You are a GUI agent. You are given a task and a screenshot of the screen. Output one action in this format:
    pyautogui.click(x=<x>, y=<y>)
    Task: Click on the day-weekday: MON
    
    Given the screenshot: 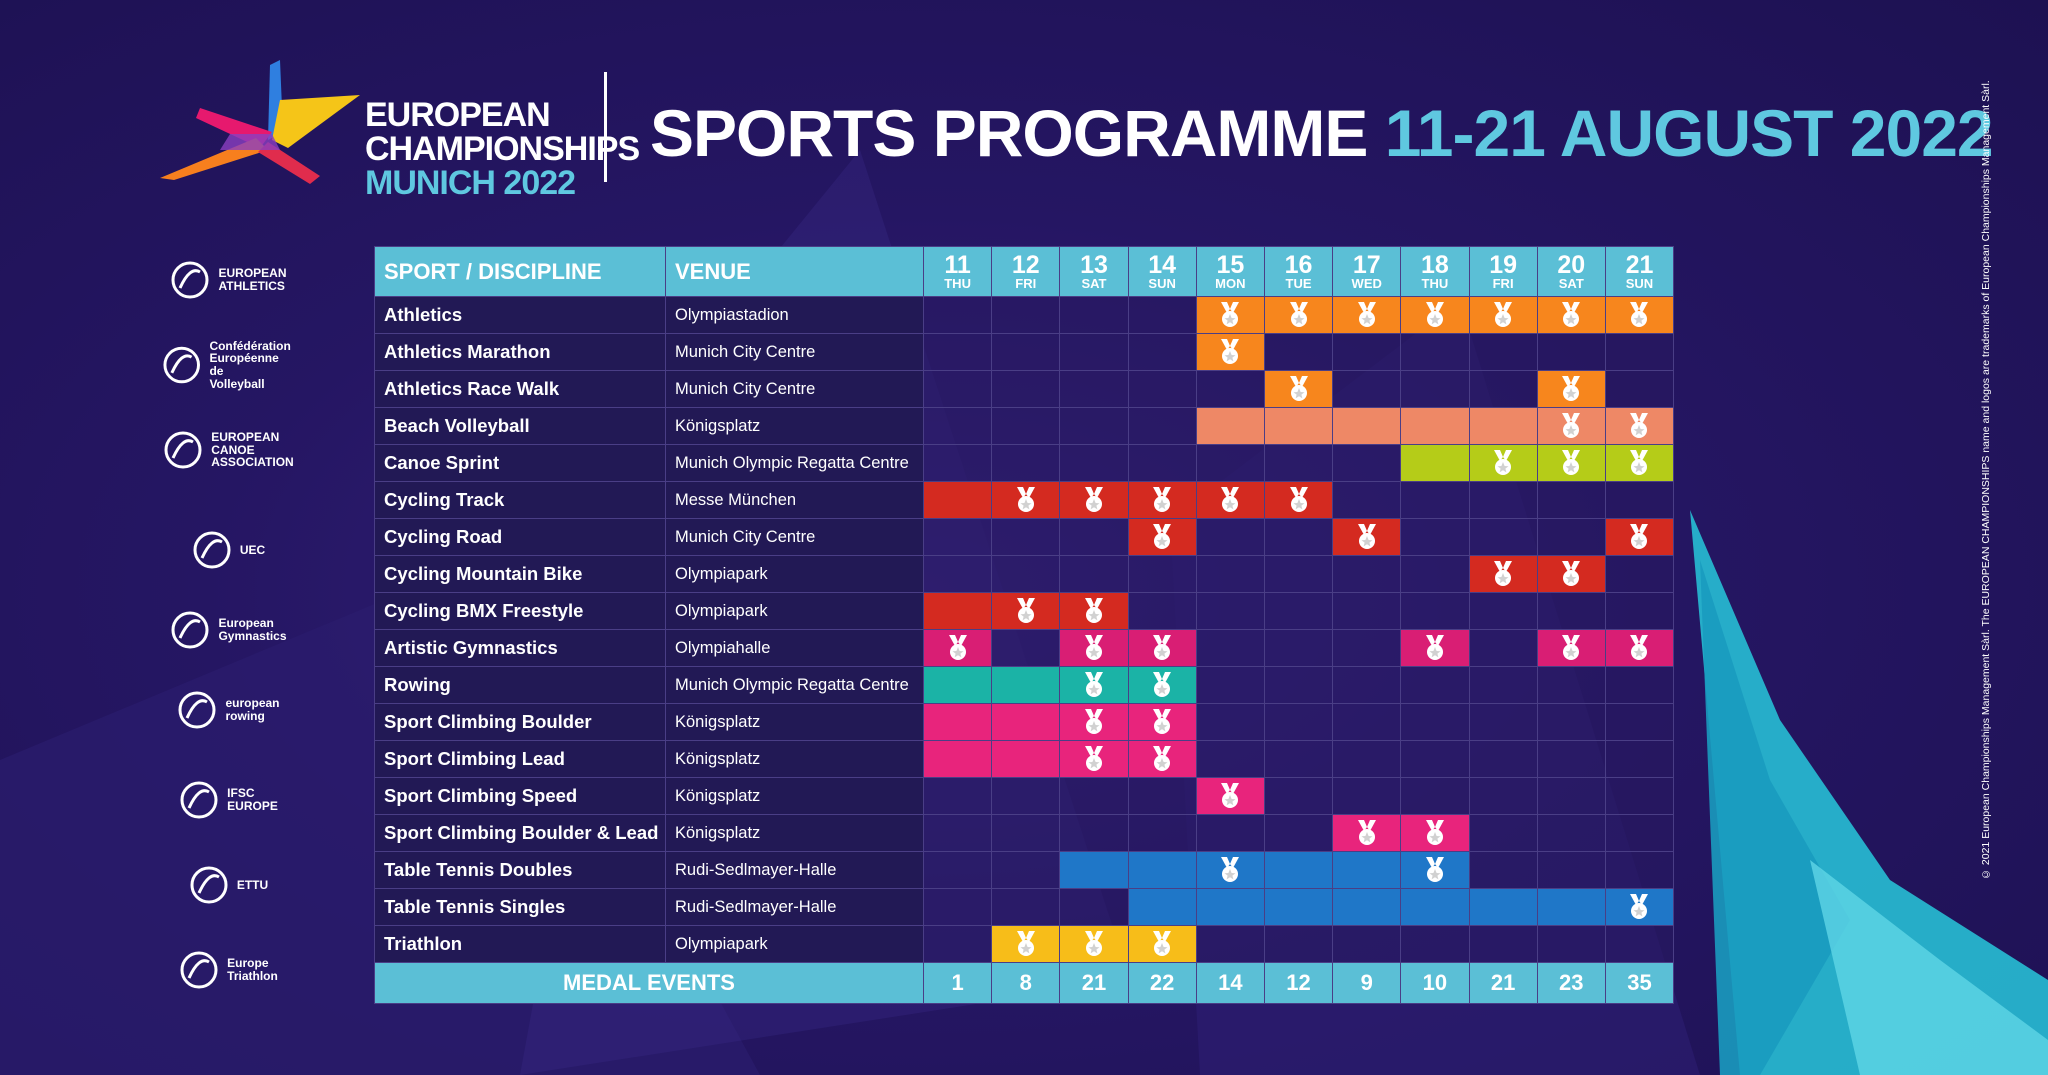 What is the action you would take?
    pyautogui.click(x=1230, y=283)
    